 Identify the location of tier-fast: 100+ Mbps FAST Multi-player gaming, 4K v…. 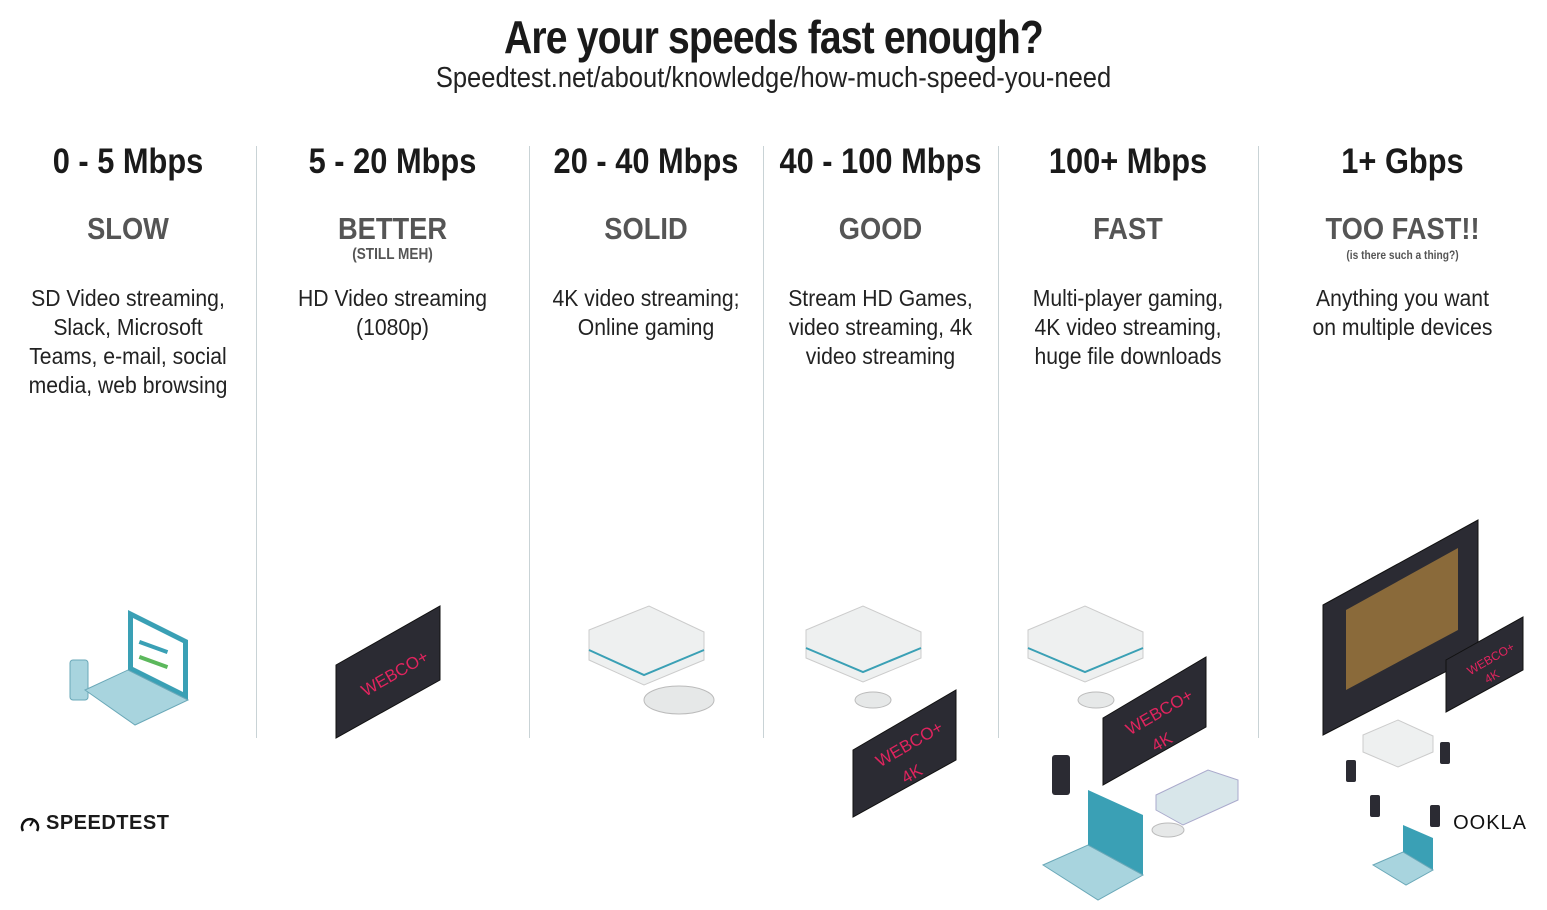
(1128, 520).